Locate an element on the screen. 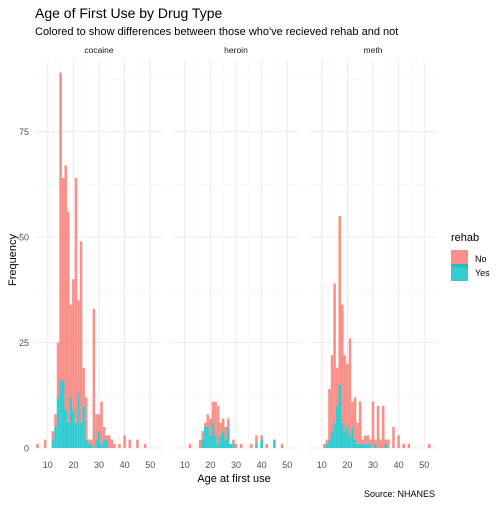 This screenshot has width=504, height=509. y-axis-label: Frequency is located at coordinates (13, 260).